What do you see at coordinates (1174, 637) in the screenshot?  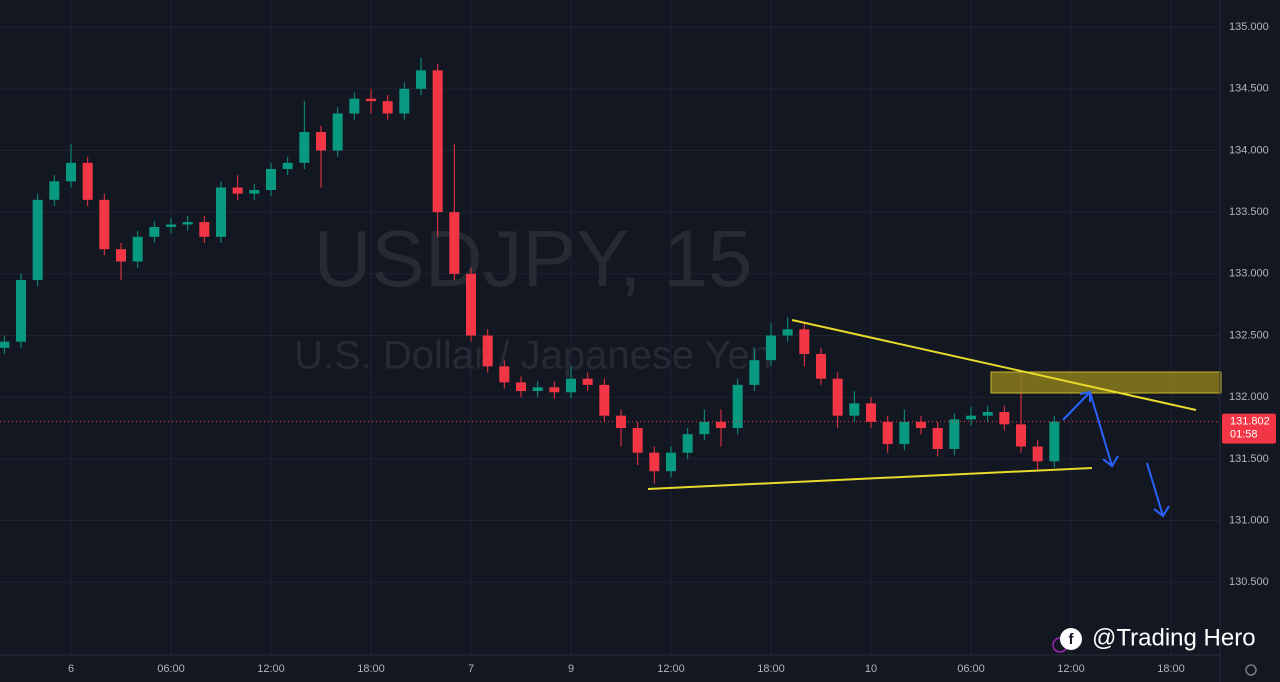 I see `watermark-handle: @Trading Hero` at bounding box center [1174, 637].